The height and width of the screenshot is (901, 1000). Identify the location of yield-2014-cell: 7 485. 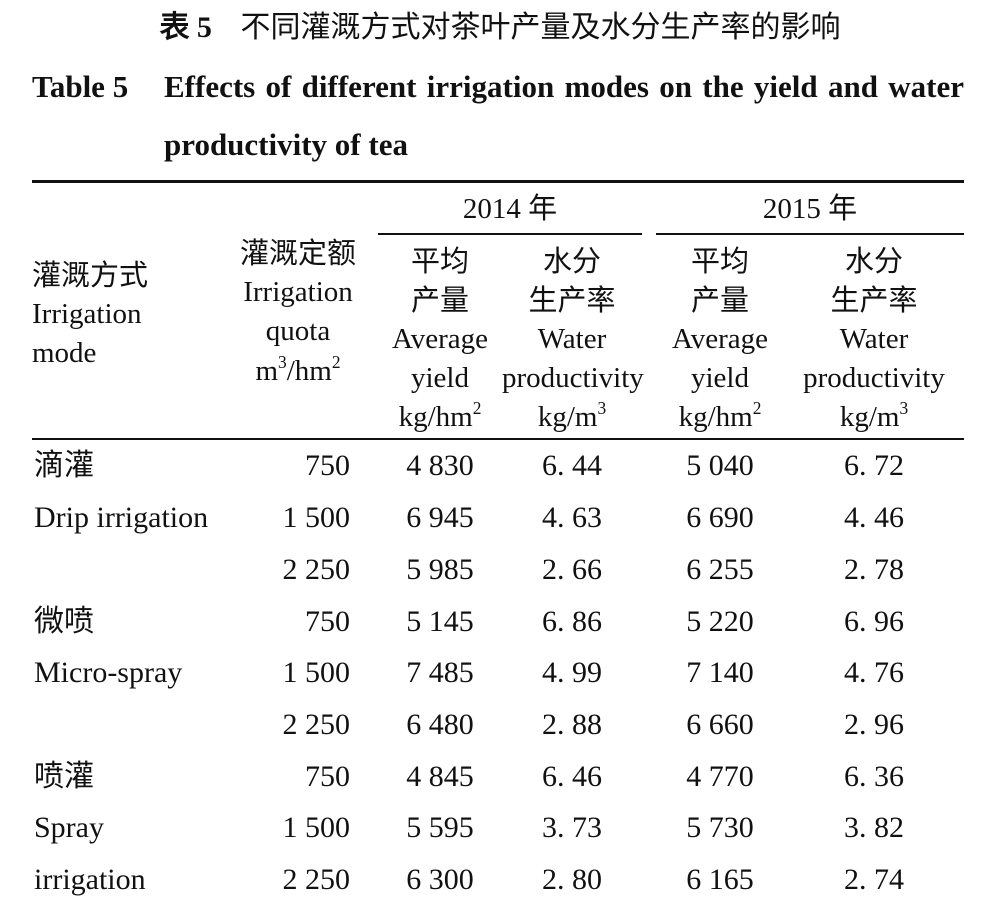
(440, 672).